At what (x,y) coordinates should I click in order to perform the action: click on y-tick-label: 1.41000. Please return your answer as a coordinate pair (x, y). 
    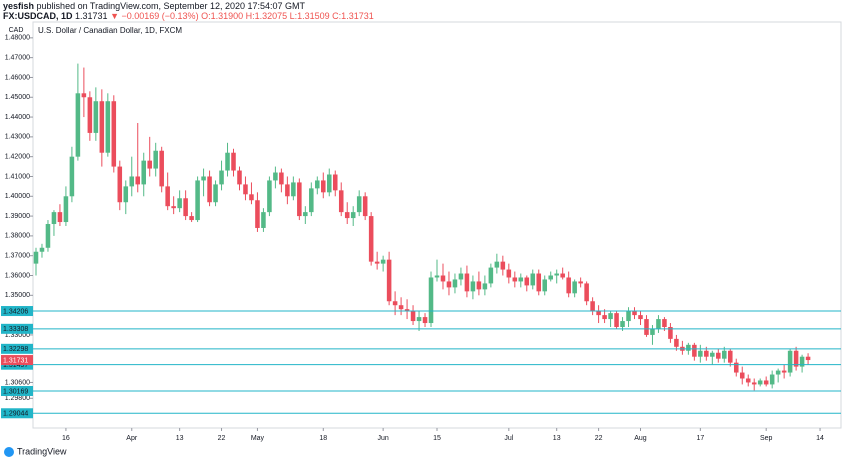
    Looking at the image, I should click on (17, 176).